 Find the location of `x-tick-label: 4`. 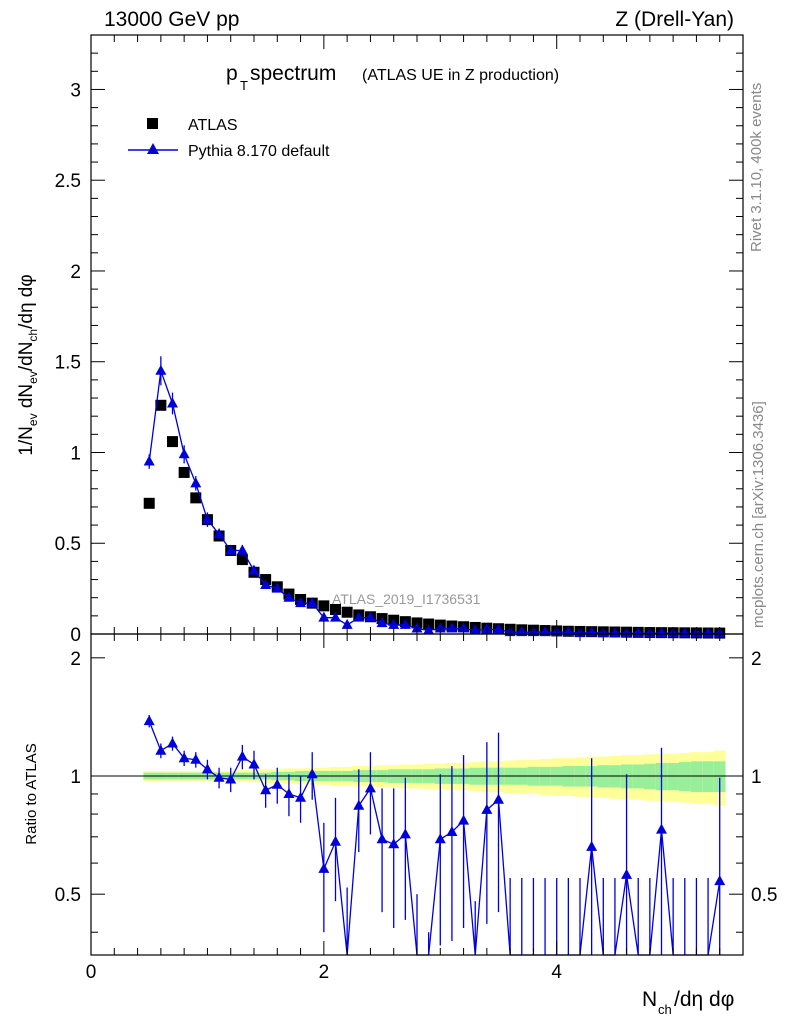

x-tick-label: 4 is located at coordinates (556, 972).